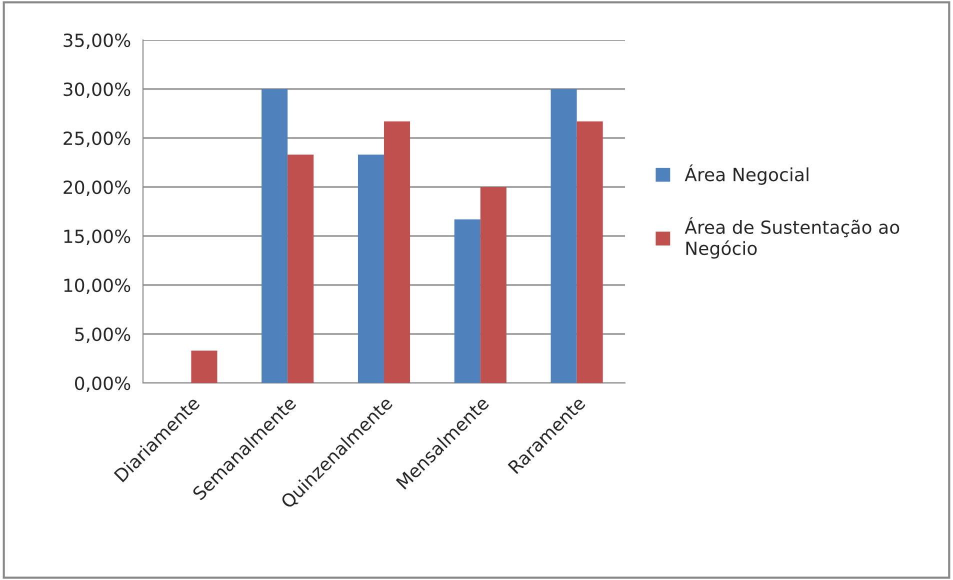  I want to click on y-tick-label: 15,00%, so click(97, 237).